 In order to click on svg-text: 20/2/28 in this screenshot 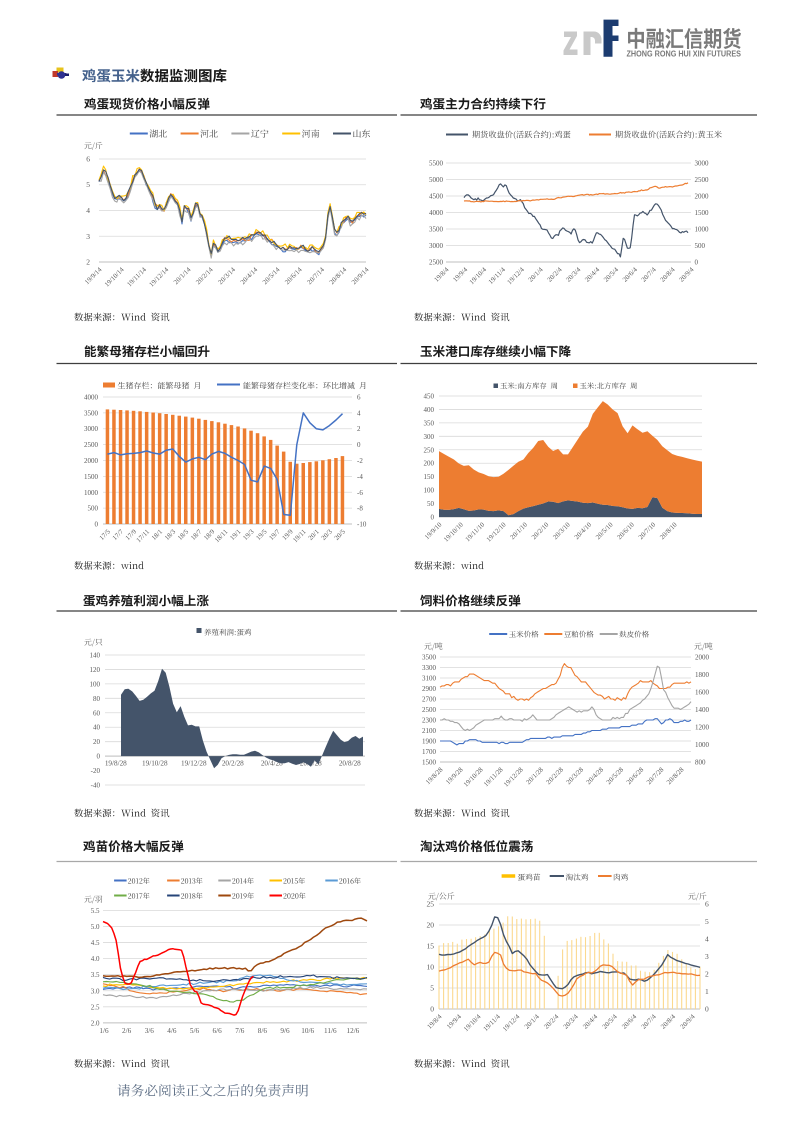, I will do `click(233, 764)`.